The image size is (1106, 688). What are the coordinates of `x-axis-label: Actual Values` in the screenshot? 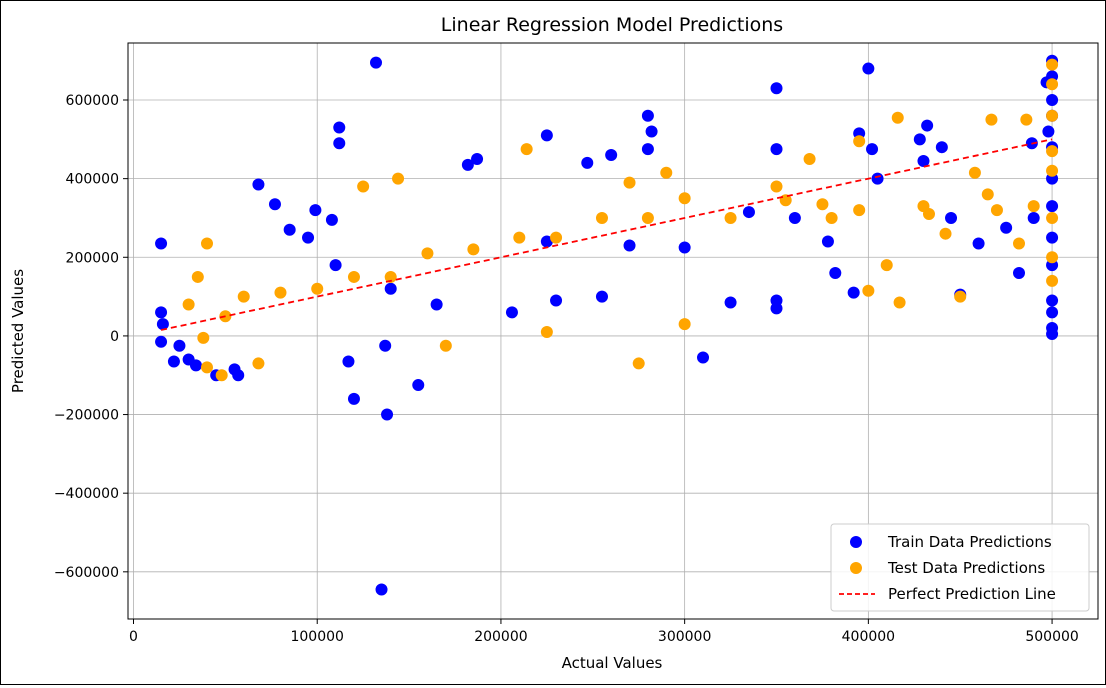 It's located at (612, 663).